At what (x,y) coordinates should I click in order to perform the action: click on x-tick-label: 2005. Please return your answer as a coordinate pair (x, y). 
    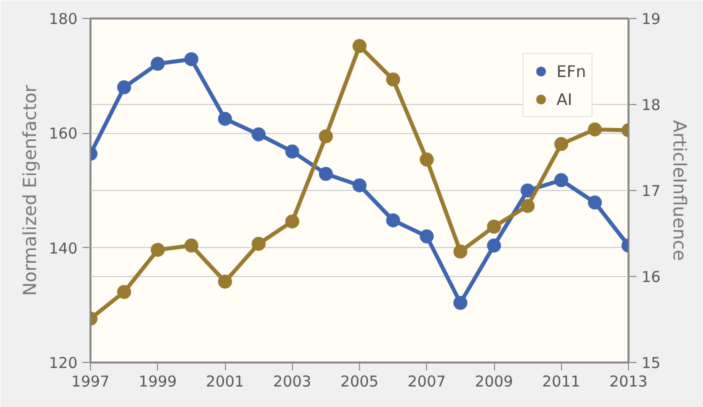
    Looking at the image, I should click on (359, 381).